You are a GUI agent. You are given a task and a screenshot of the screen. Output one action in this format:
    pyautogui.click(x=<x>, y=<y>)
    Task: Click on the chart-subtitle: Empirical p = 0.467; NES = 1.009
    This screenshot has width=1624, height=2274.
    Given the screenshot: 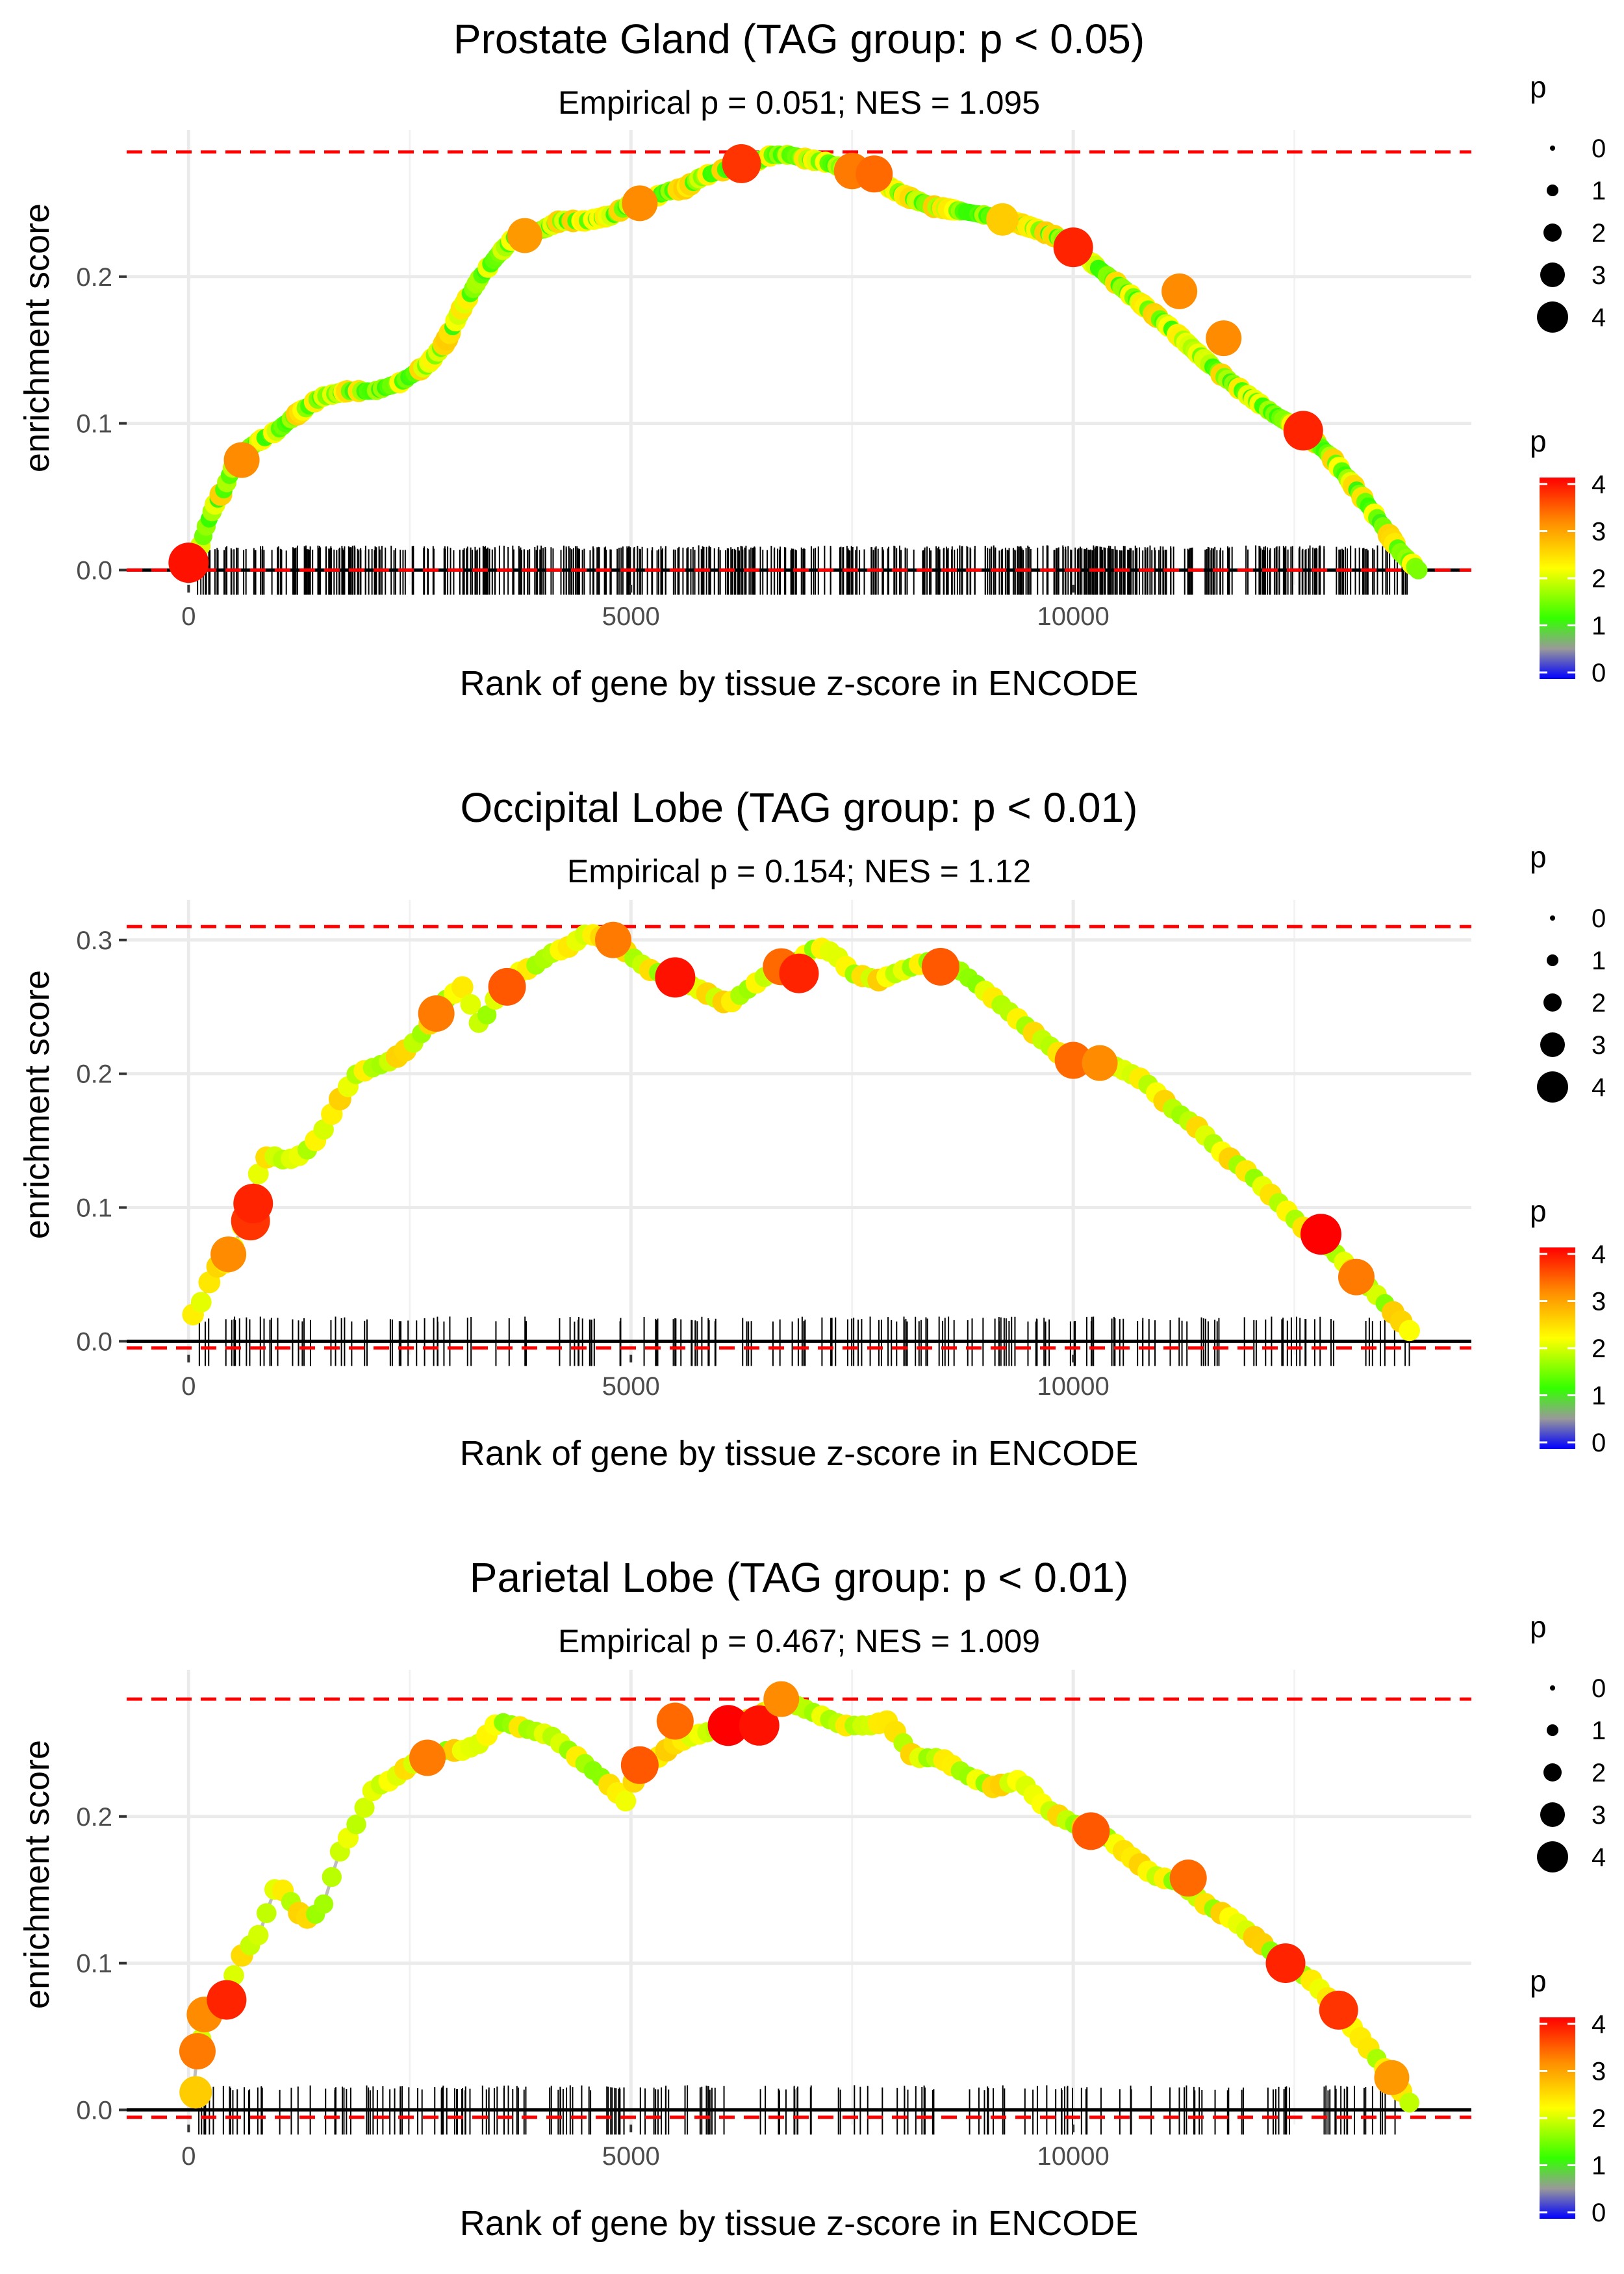 What is the action you would take?
    pyautogui.click(x=799, y=1641)
    